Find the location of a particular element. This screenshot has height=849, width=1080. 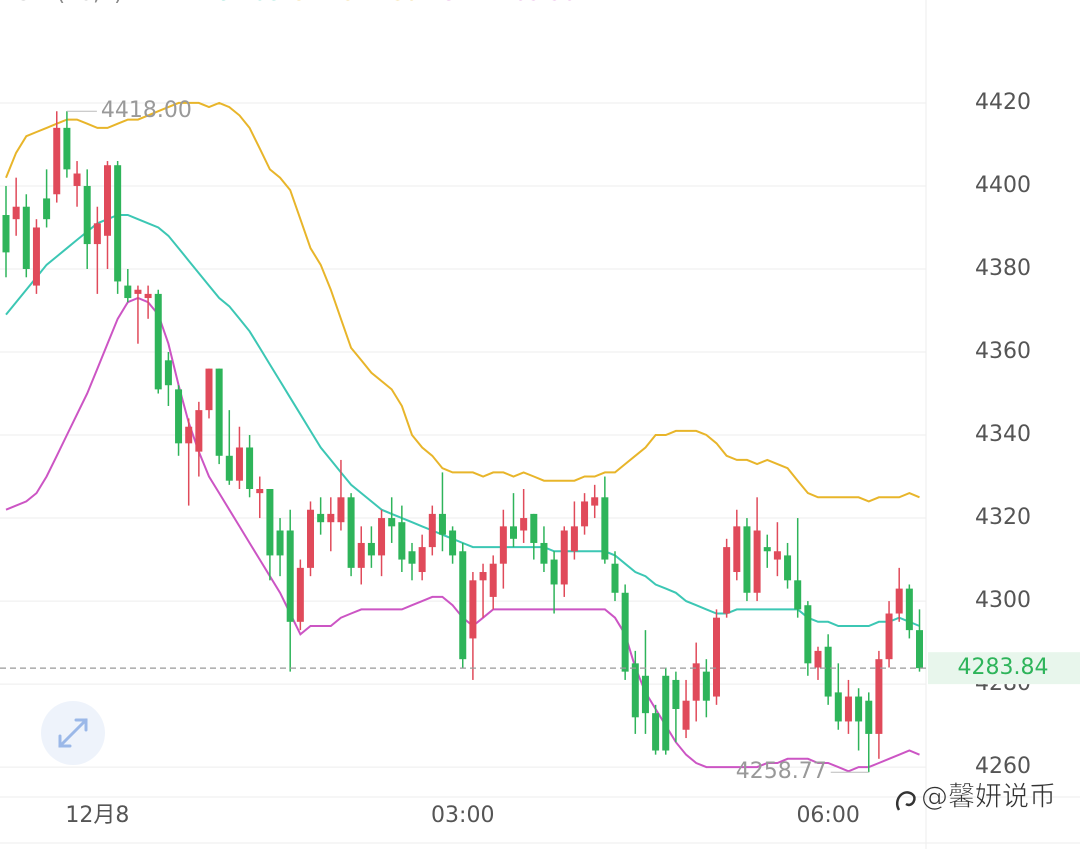

y-tick-label: 4320 is located at coordinates (1003, 517).